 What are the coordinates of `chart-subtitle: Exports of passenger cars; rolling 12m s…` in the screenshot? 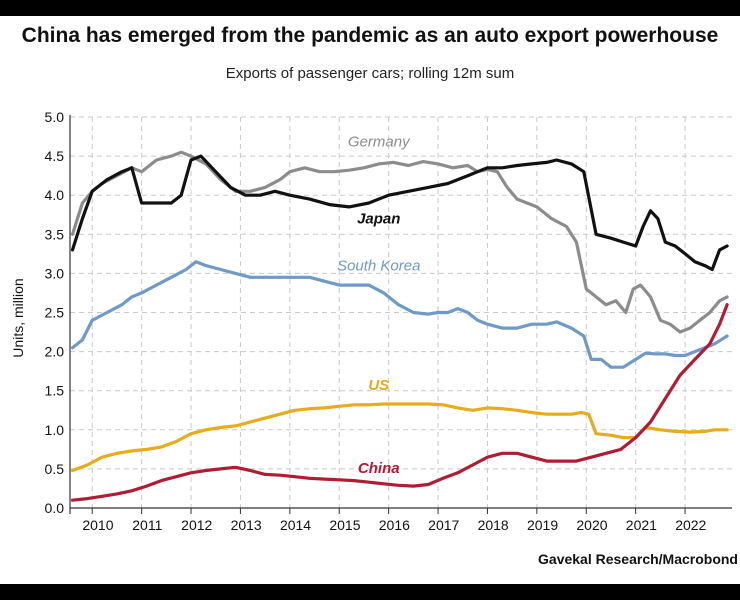 It's located at (370, 73).